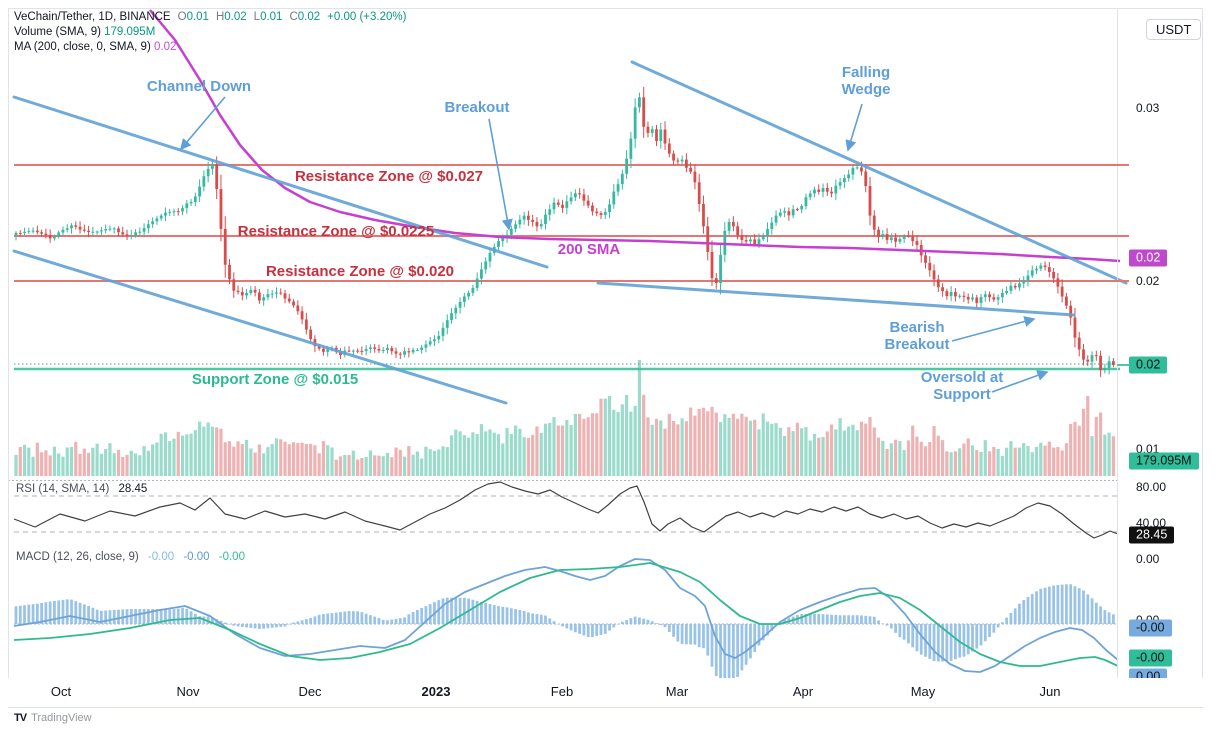 The width and height of the screenshot is (1220, 740). What do you see at coordinates (1148, 281) in the screenshot?
I see `scale-label: 0.02` at bounding box center [1148, 281].